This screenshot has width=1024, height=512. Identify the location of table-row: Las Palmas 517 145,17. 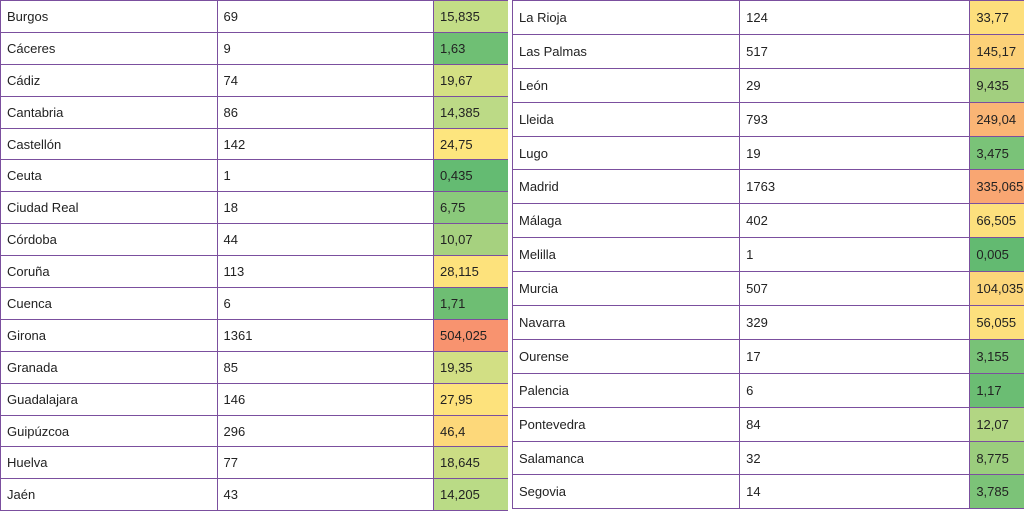
(767, 51).